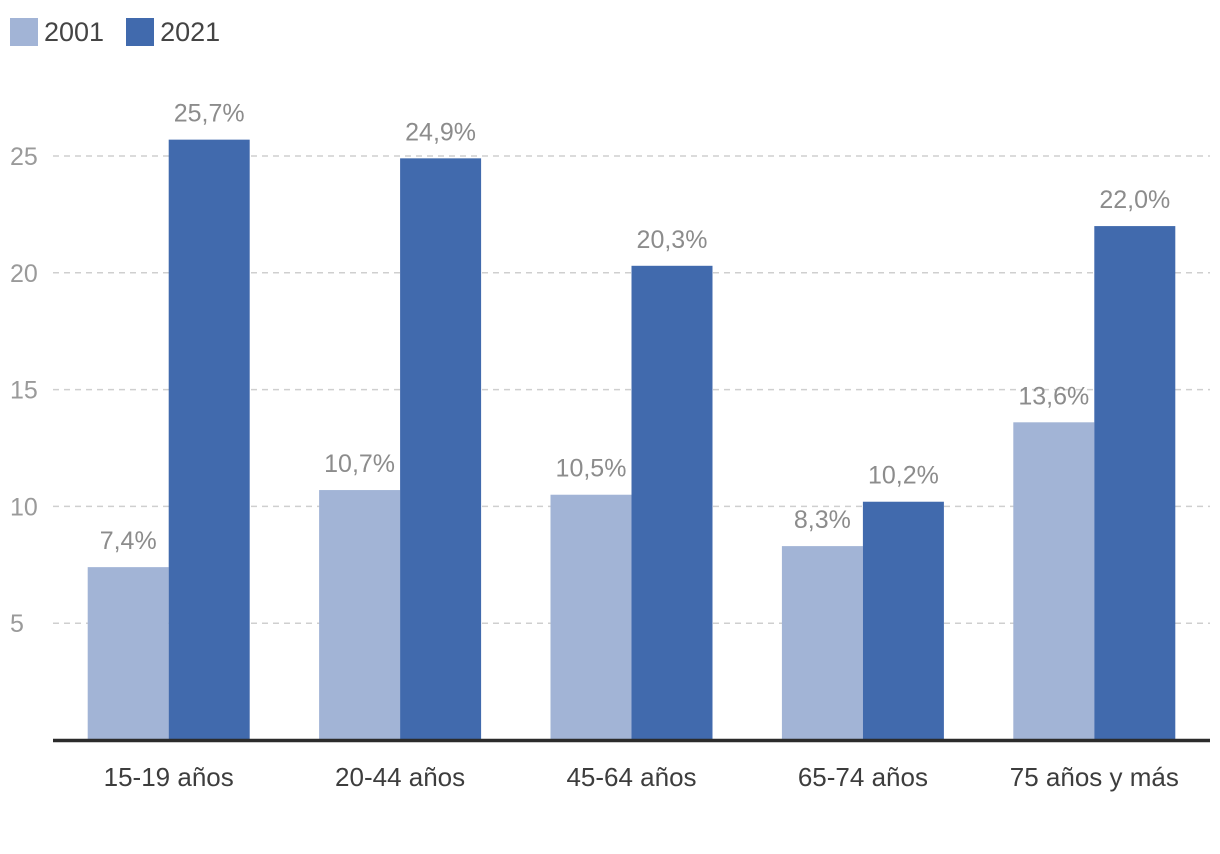  Describe the element at coordinates (1094, 777) in the screenshot. I see `x-category-label-4: 75 años y más` at that location.